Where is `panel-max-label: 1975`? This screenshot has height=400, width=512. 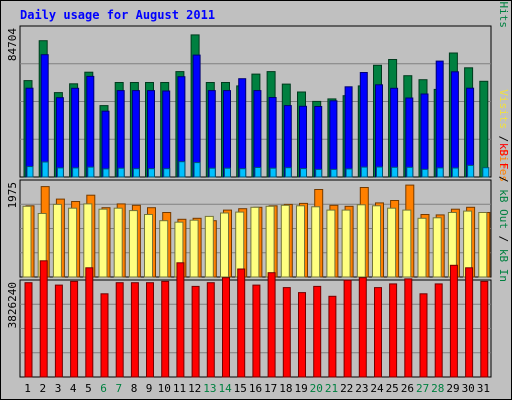
panel-max-label: 1975 is located at coordinates (12, 195).